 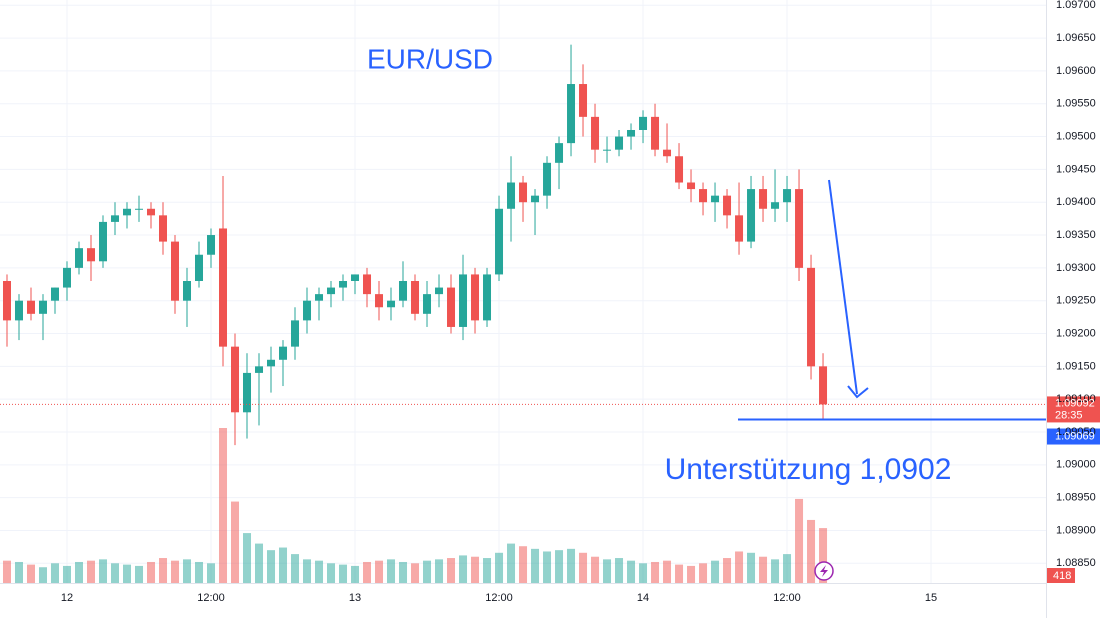 What do you see at coordinates (1076, 530) in the screenshot?
I see `y-tick-label: 1.08900` at bounding box center [1076, 530].